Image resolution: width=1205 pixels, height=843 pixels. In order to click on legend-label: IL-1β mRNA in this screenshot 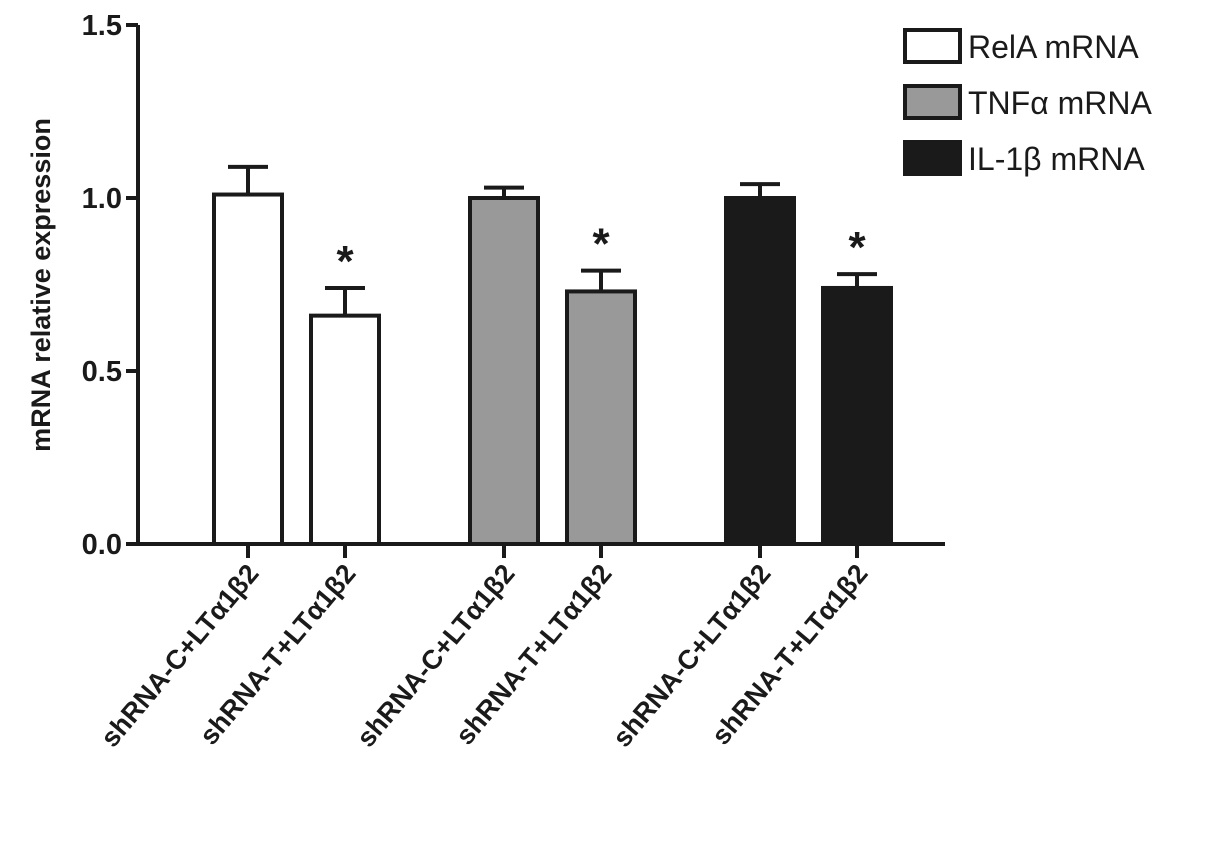, I will do `click(1056, 159)`.